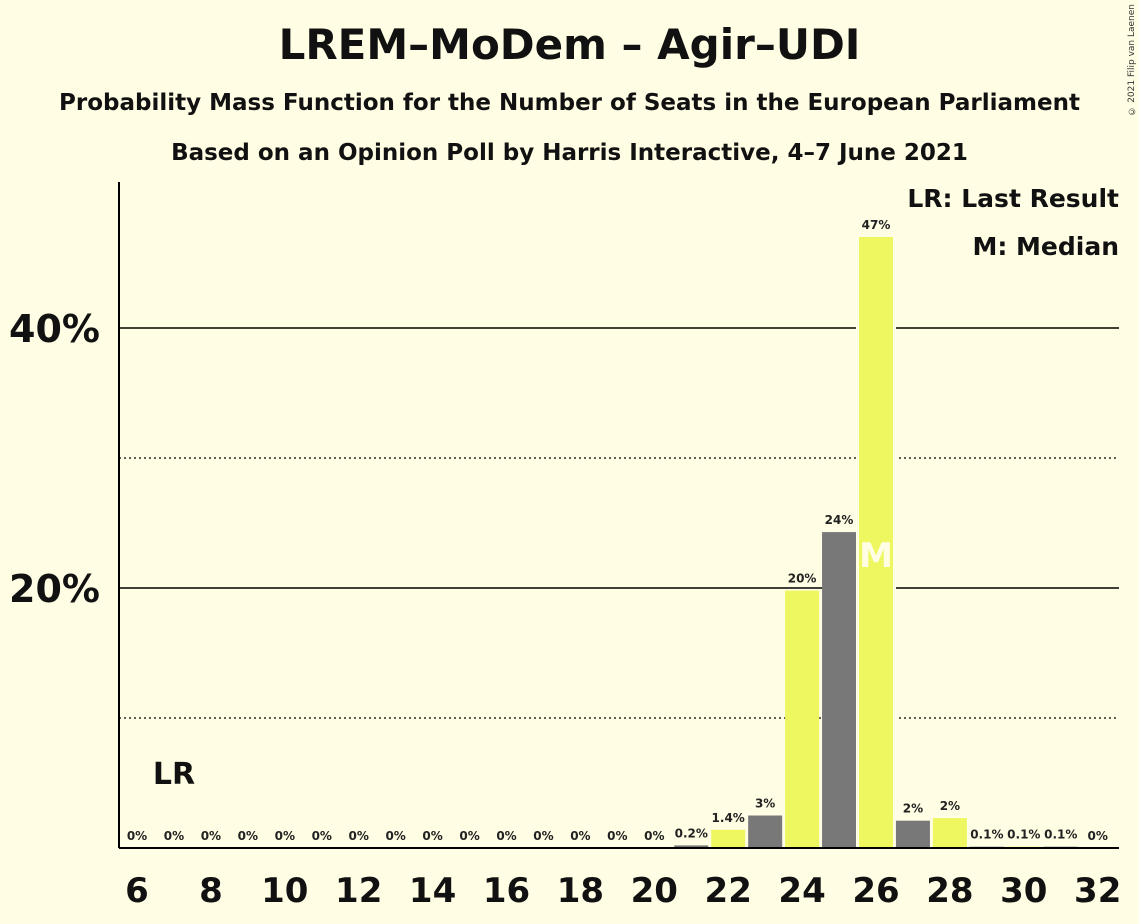 The height and width of the screenshot is (924, 1139). What do you see at coordinates (359, 836) in the screenshot?
I see `data-label-seat-12: 0%` at bounding box center [359, 836].